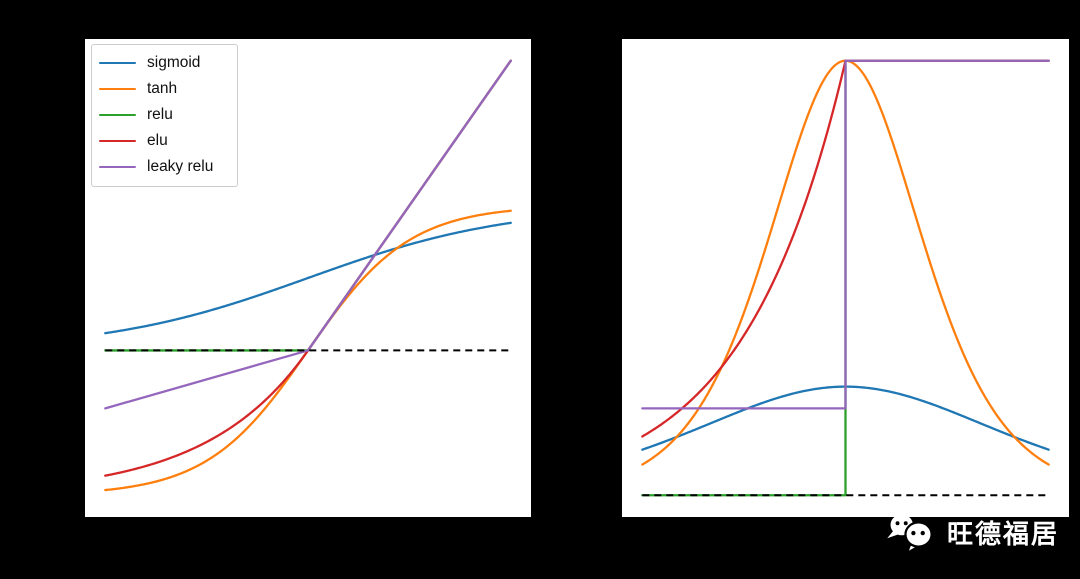 The height and width of the screenshot is (579, 1080). Describe the element at coordinates (910, 534) in the screenshot. I see `wechat-icon` at that location.